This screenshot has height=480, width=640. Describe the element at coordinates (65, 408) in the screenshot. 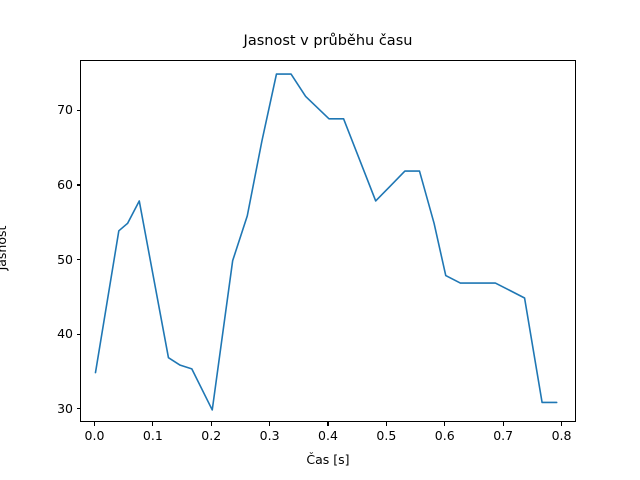

I see `y-tick-label: 30` at that location.